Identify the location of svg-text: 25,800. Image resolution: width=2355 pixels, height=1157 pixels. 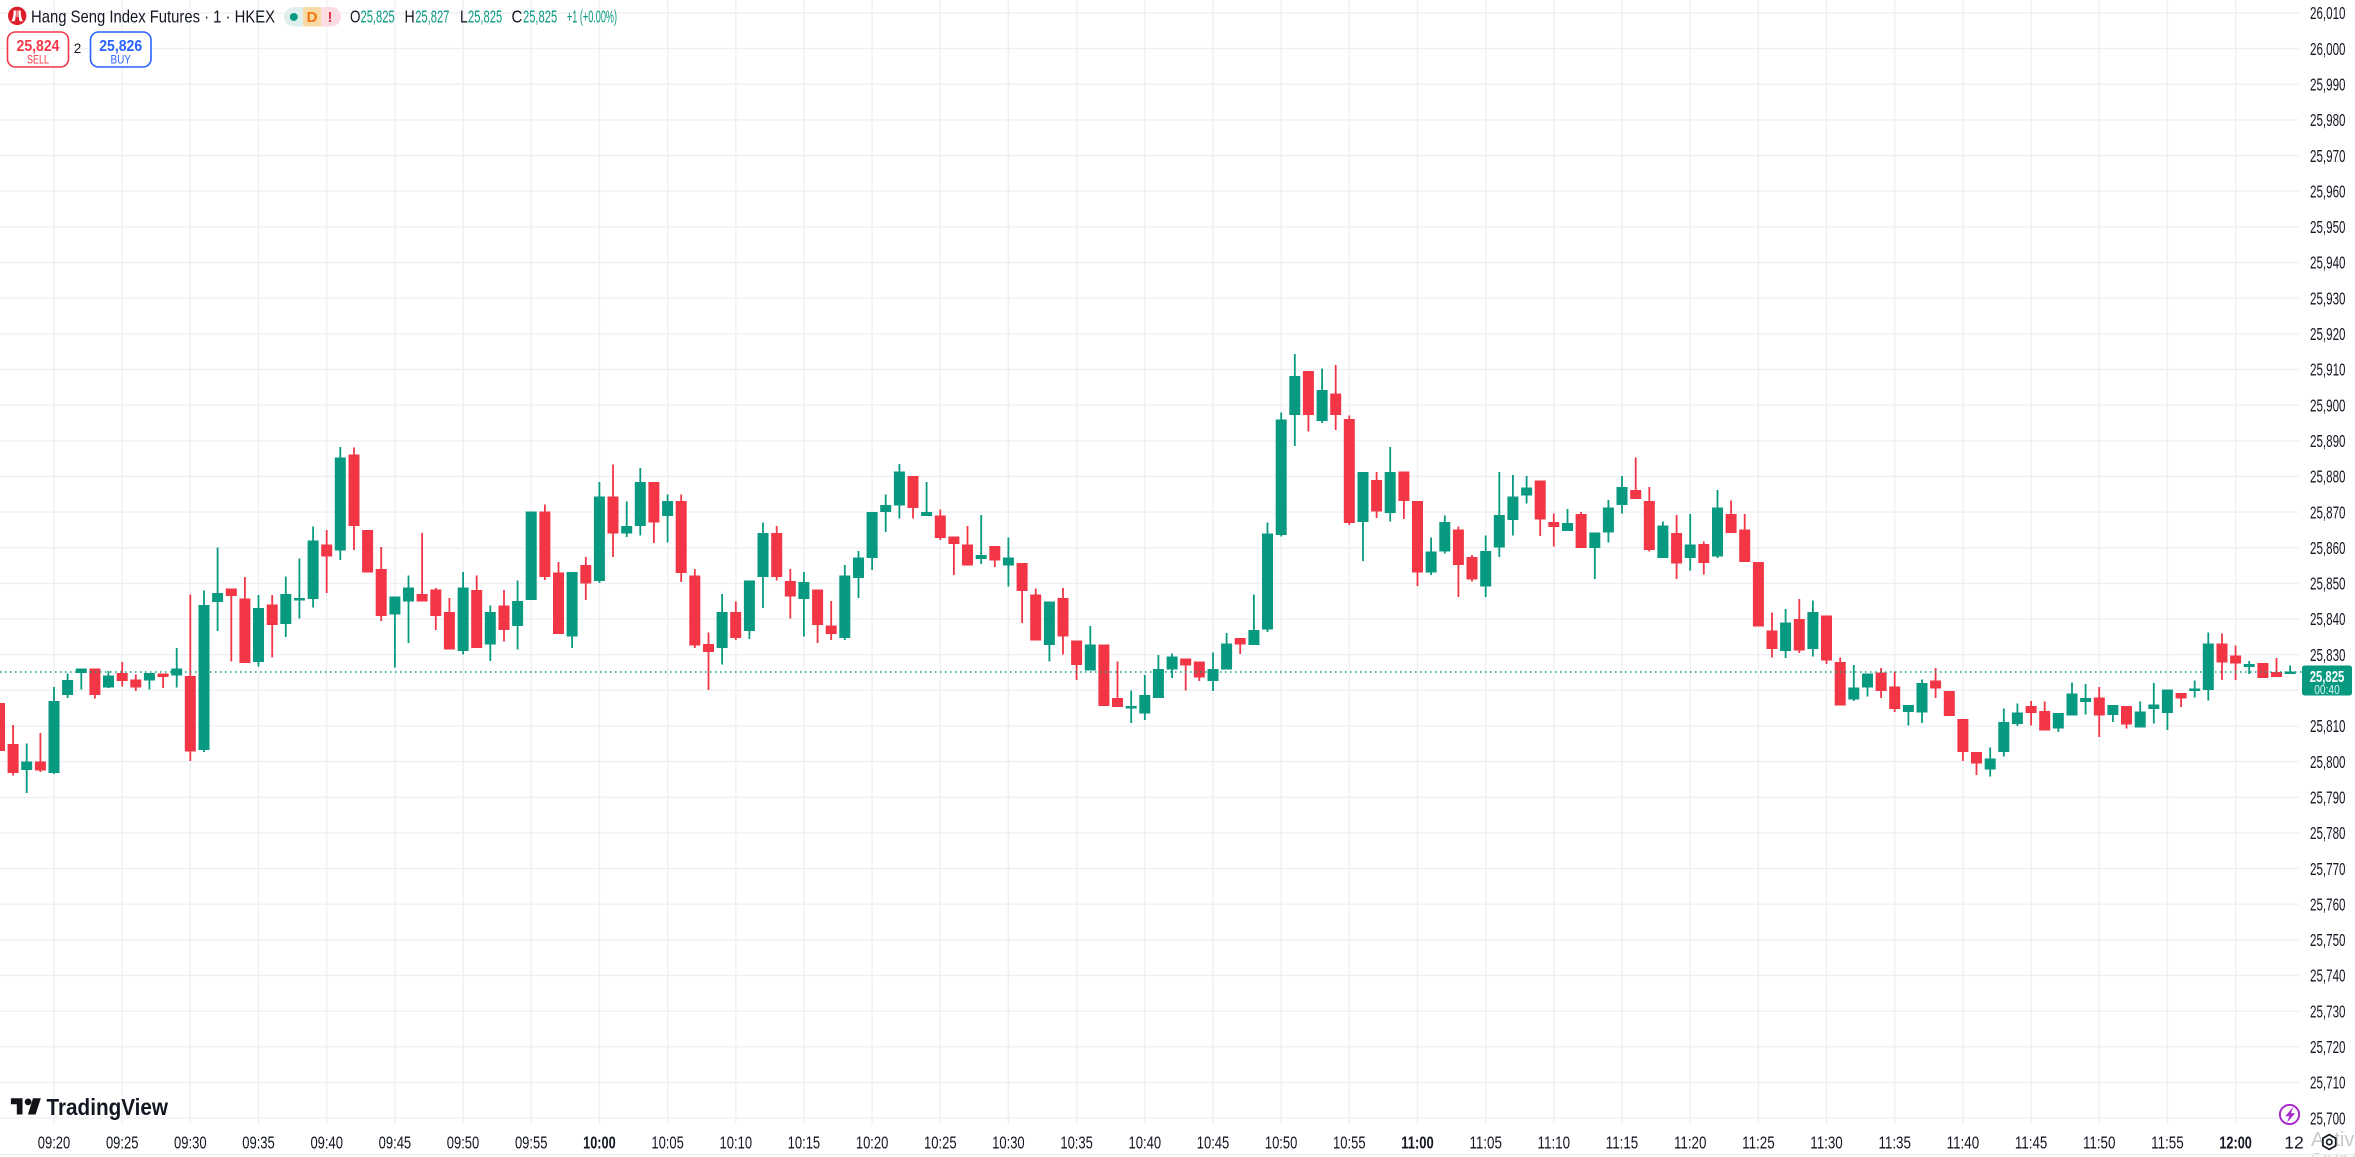
(2328, 762).